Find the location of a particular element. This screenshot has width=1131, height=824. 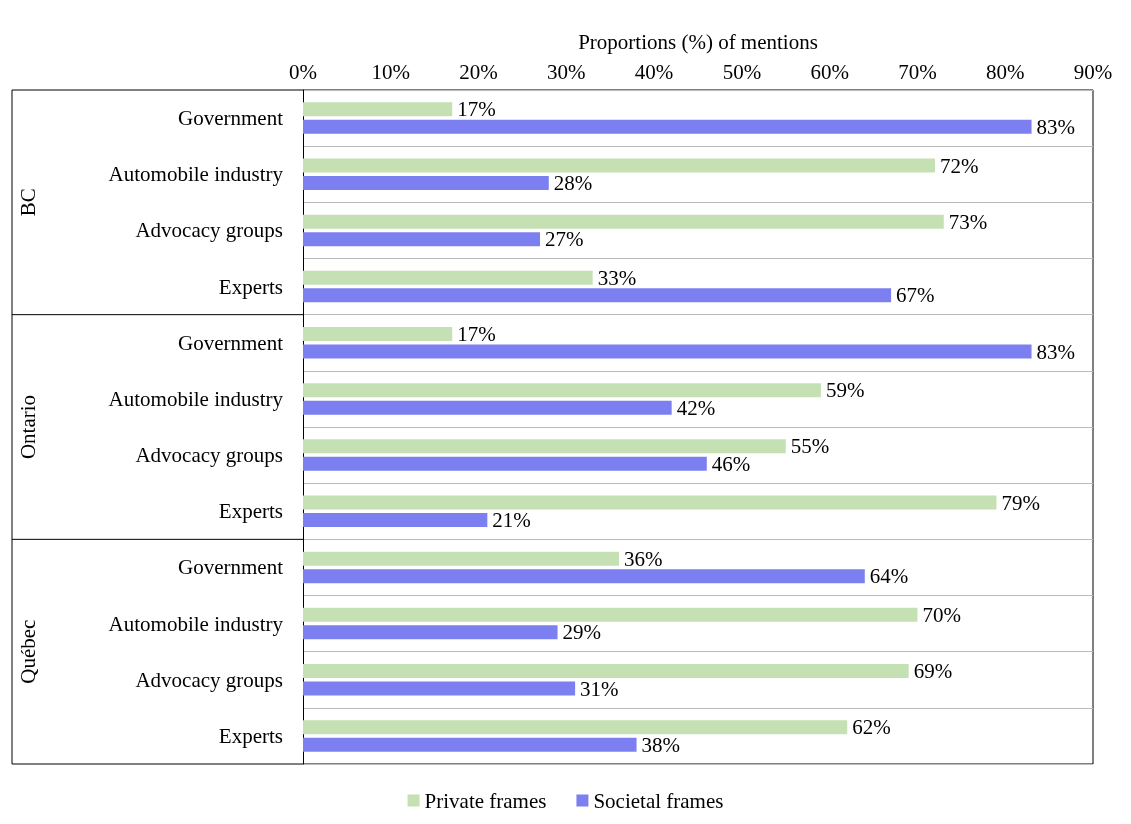

data-label: 72% is located at coordinates (959, 165).